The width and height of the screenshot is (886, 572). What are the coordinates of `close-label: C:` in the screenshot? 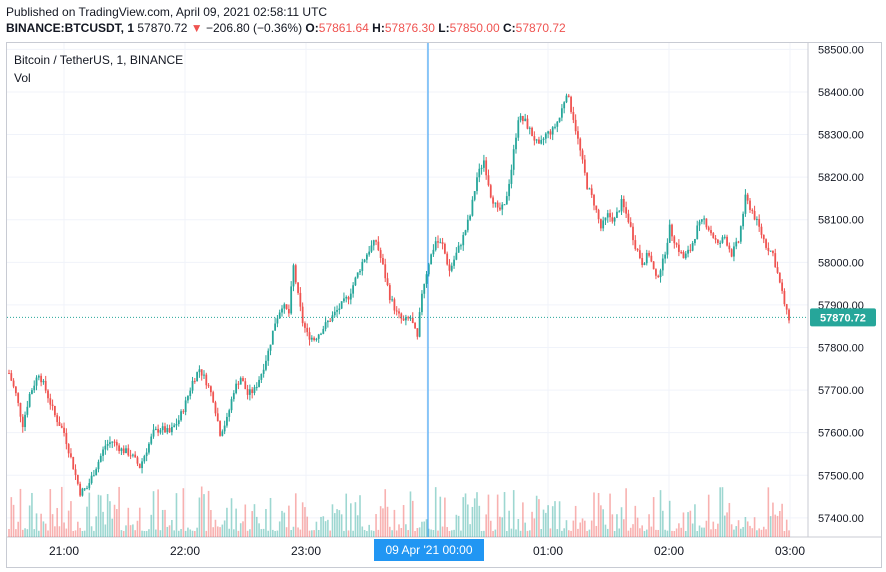 It's located at (509, 28).